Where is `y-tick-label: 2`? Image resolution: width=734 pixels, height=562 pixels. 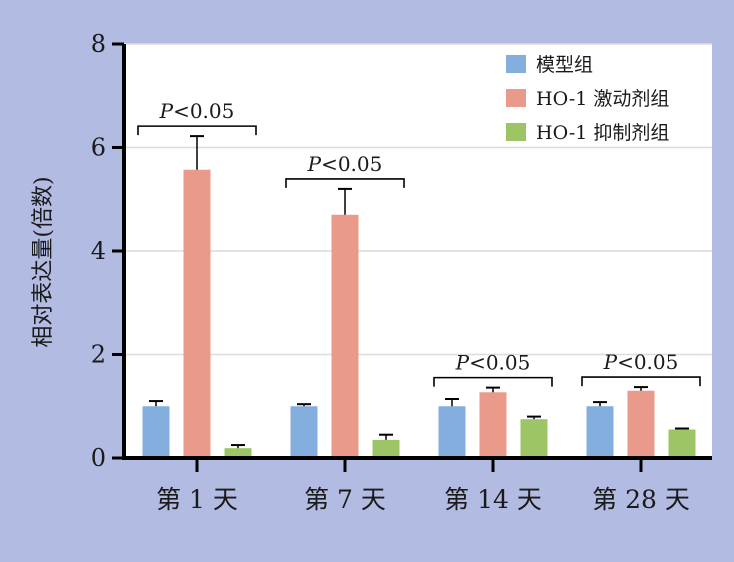 y-tick-label: 2 is located at coordinates (98, 355).